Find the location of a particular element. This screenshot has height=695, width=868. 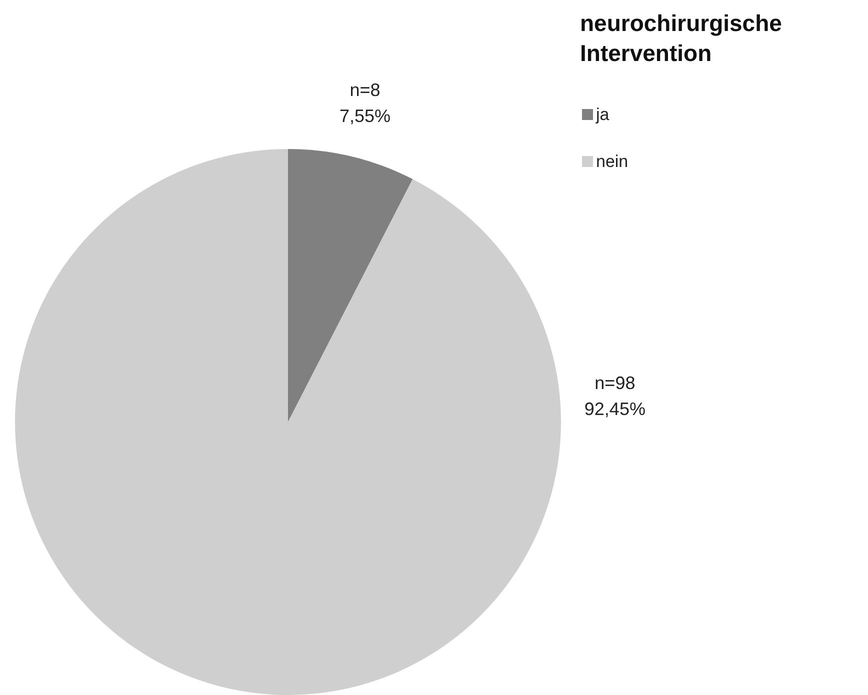

data-label: n=98 92,45% is located at coordinates (615, 395).